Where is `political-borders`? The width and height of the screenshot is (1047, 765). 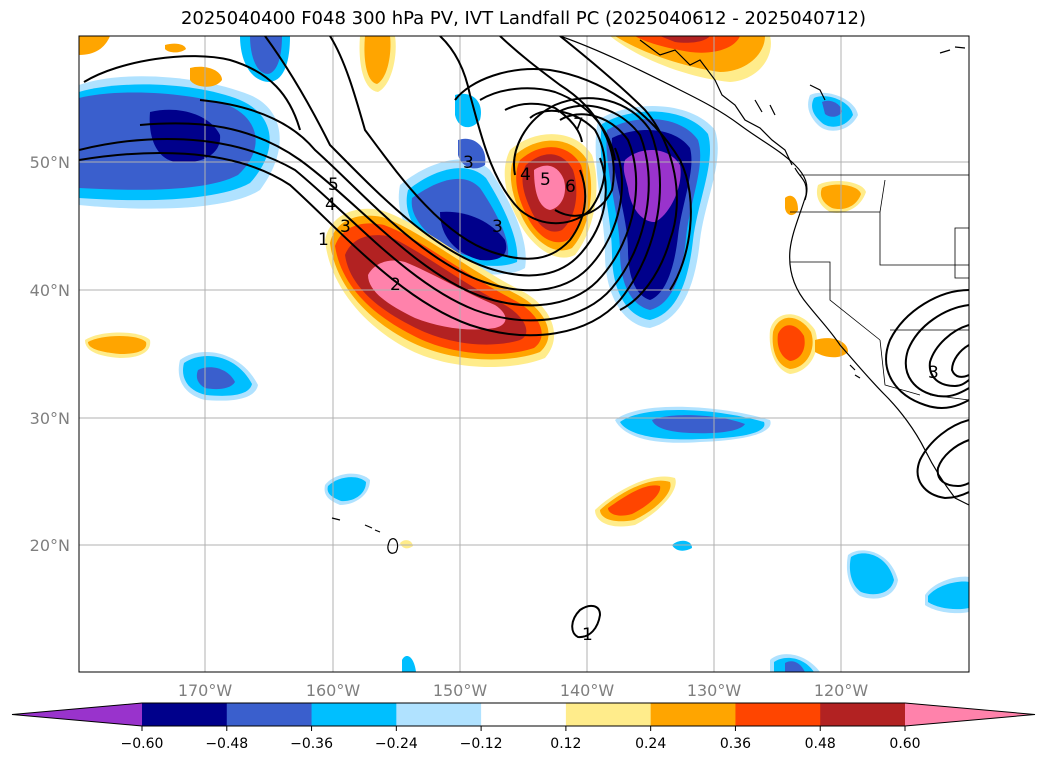 political-borders is located at coordinates (879, 287).